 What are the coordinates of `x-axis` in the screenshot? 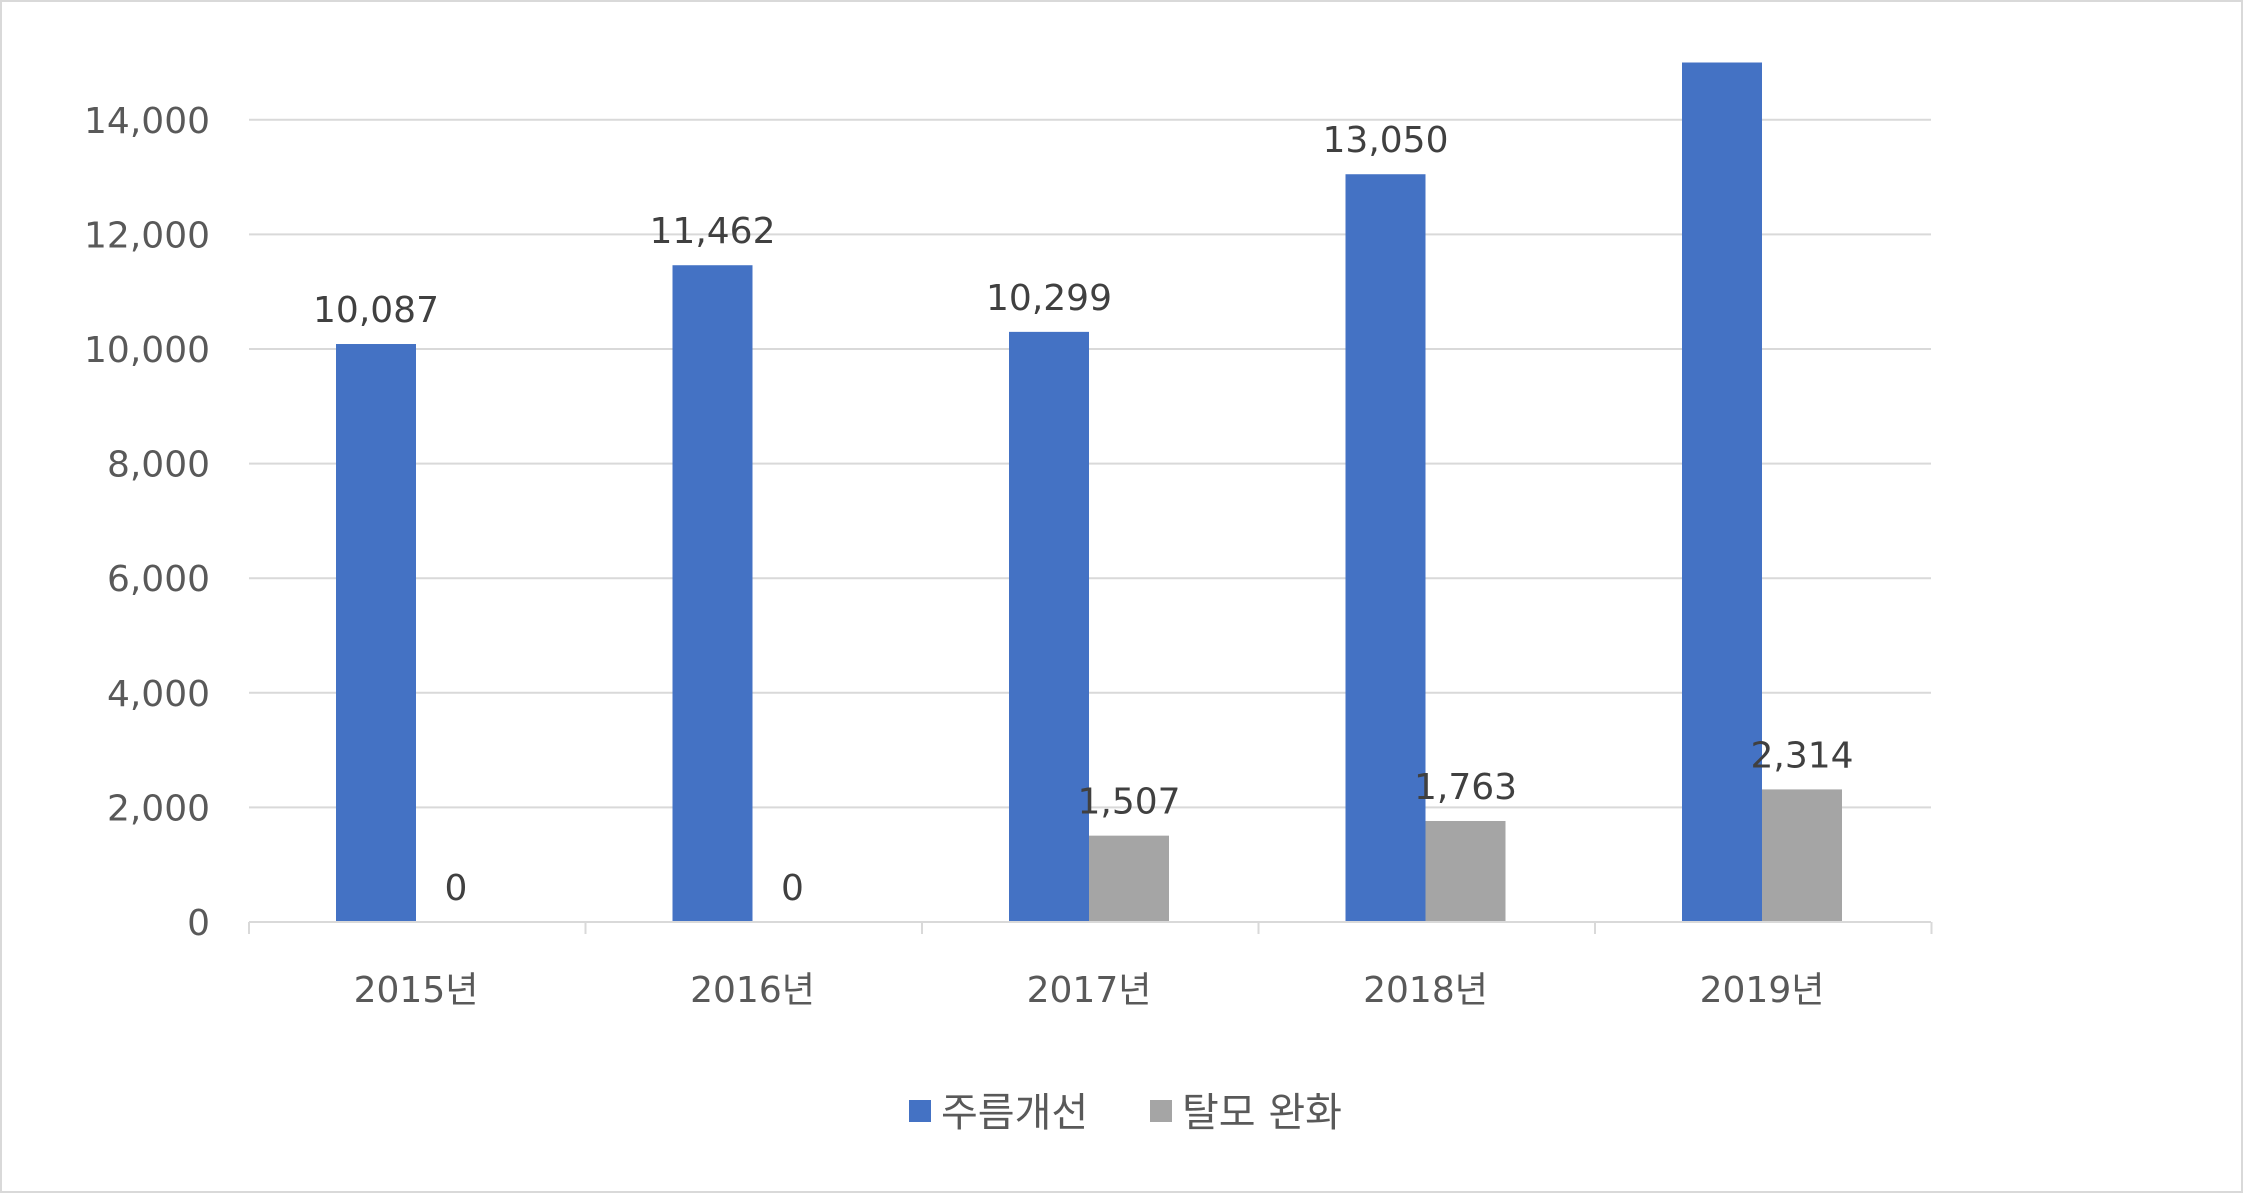 It's located at (1090, 927).